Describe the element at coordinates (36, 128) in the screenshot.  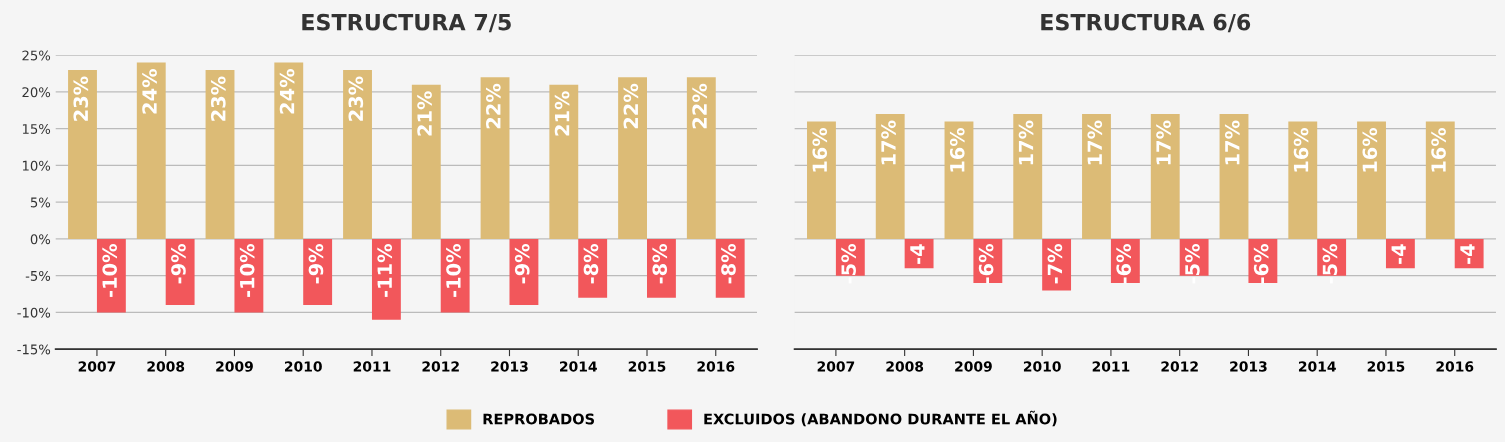
I see `y-tick-label: 15%` at that location.